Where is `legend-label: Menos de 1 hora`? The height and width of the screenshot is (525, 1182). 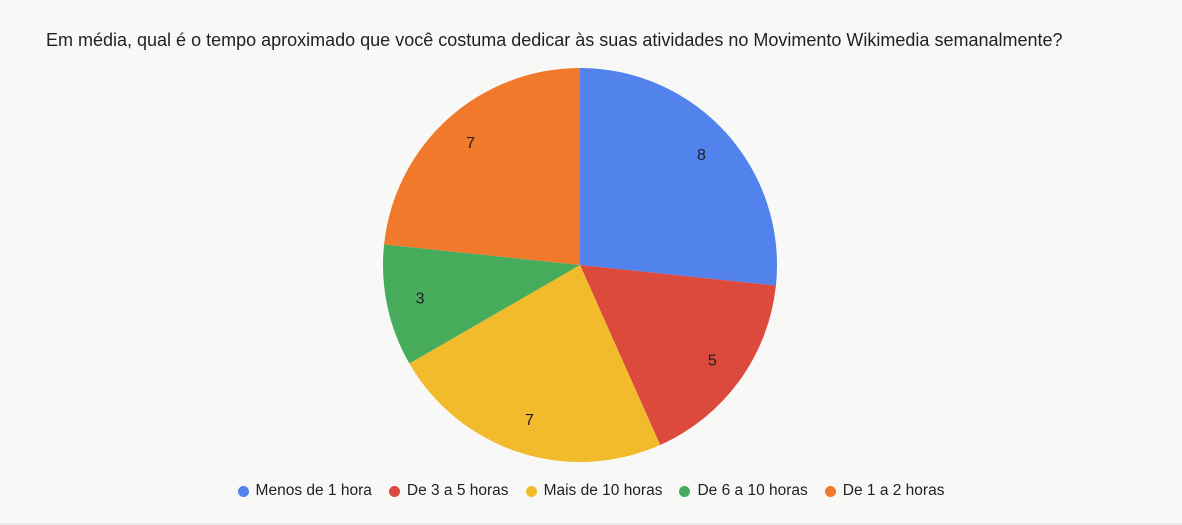 legend-label: Menos de 1 hora is located at coordinates (313, 490).